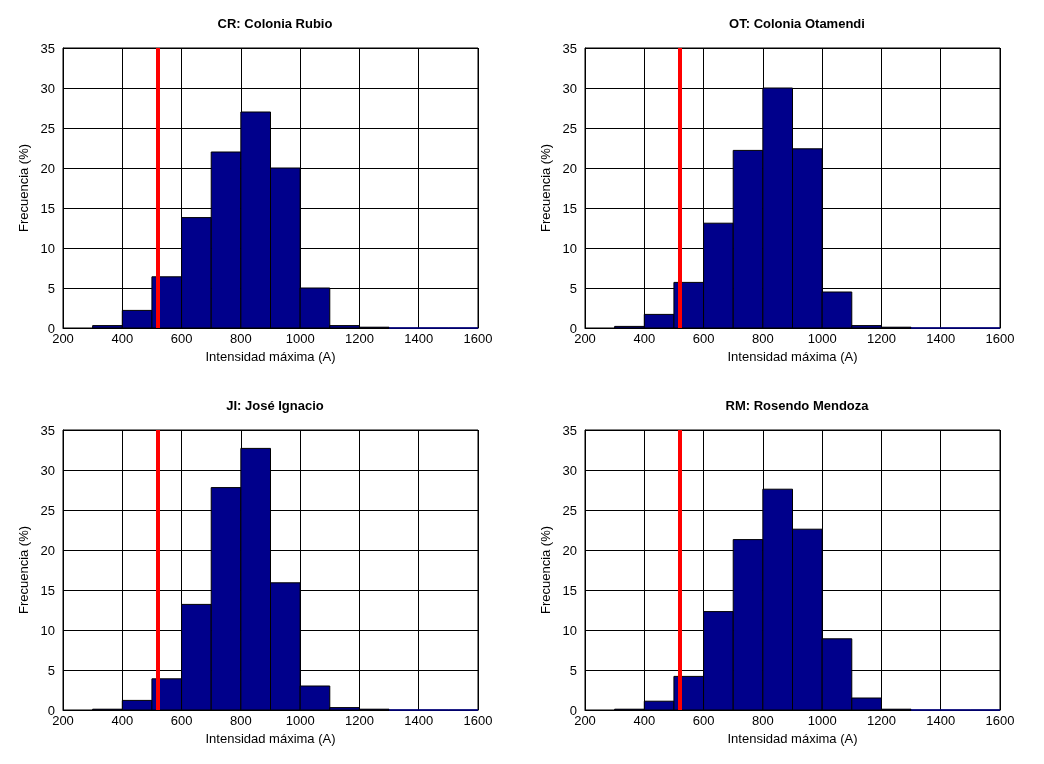  I want to click on chart-title: CR: Colonia Rubio, so click(275, 23).